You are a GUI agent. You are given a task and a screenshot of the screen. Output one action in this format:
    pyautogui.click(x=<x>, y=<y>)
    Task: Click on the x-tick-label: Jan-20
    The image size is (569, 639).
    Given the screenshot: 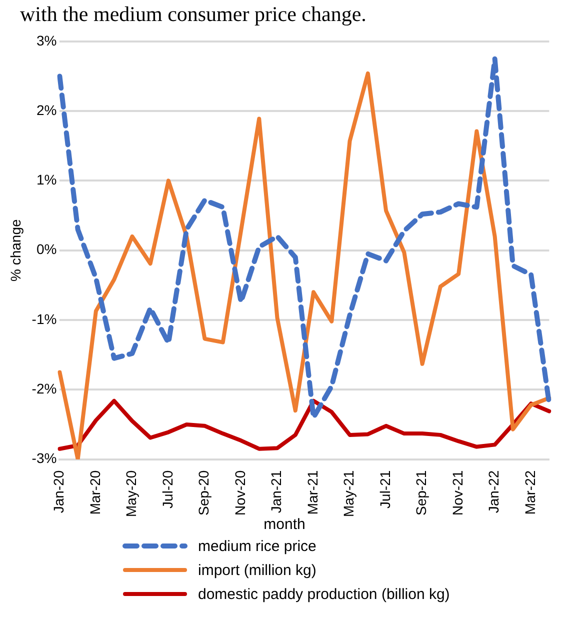 What is the action you would take?
    pyautogui.click(x=58, y=492)
    